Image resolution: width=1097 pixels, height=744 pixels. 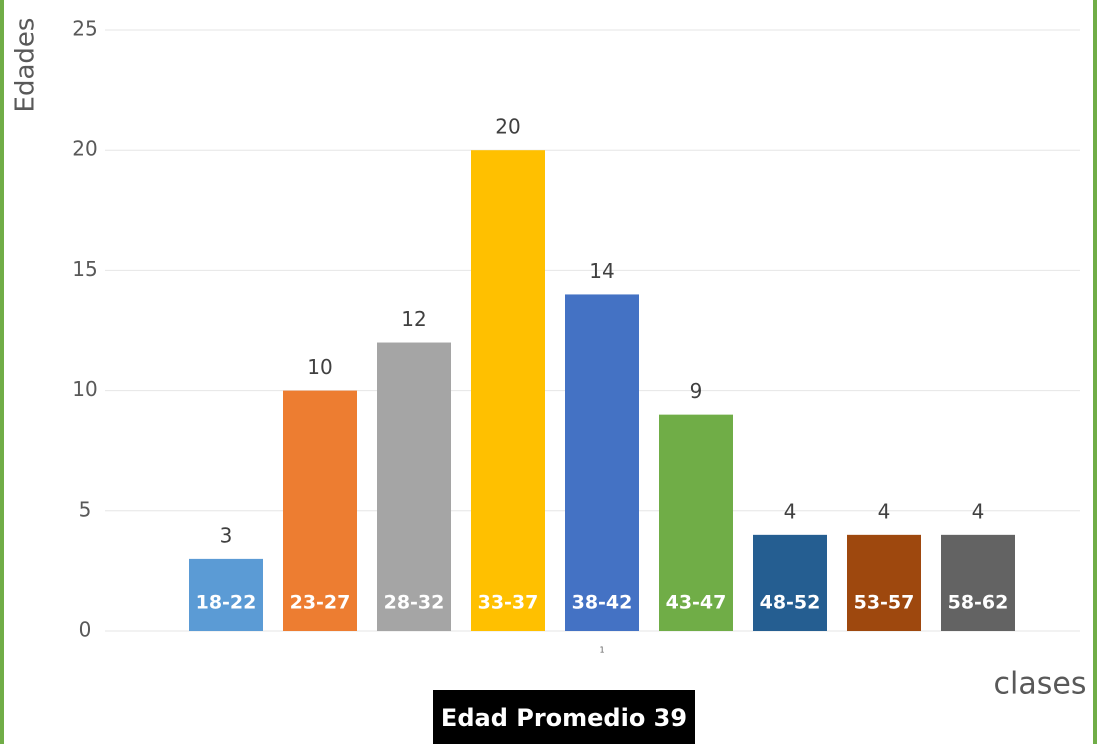 I want to click on frame-right, so click(x=1095, y=372).